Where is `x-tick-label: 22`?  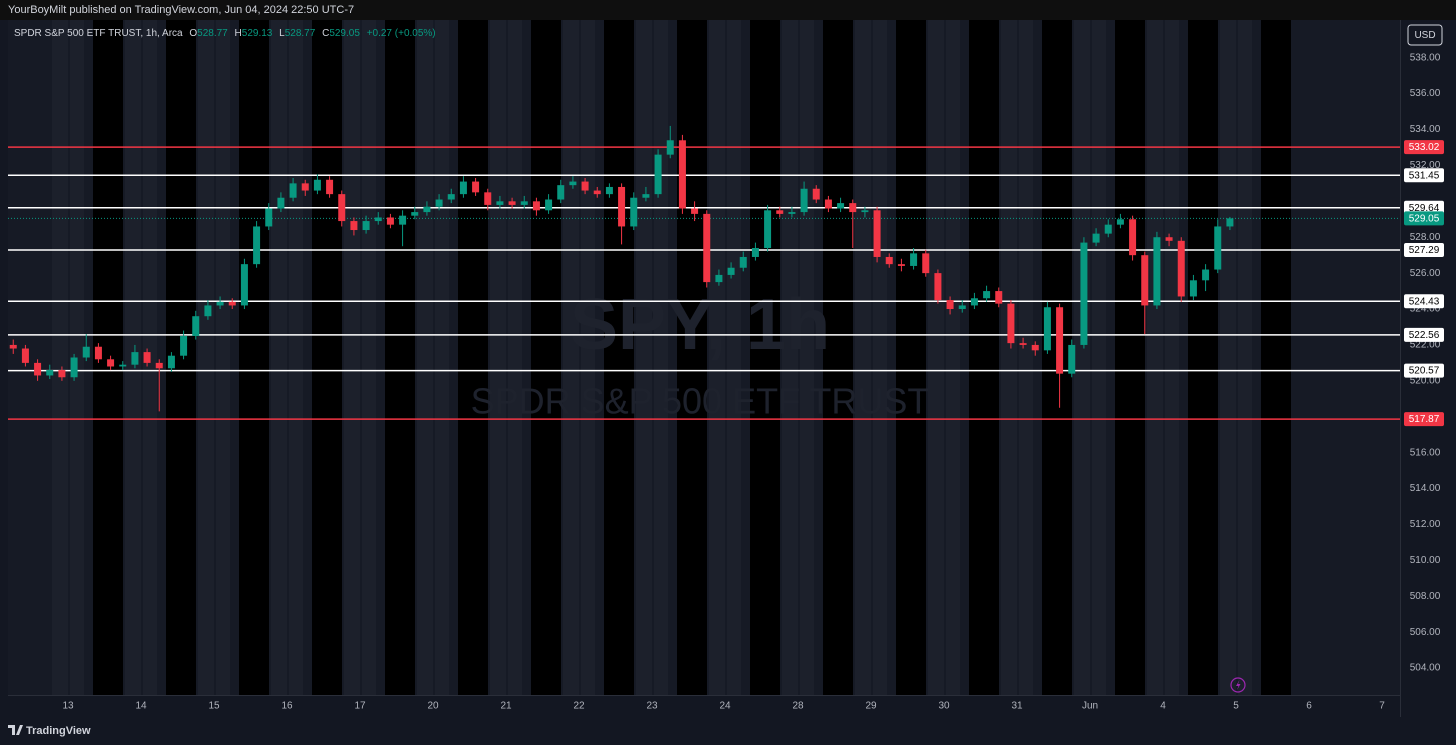
x-tick-label: 22 is located at coordinates (579, 706).